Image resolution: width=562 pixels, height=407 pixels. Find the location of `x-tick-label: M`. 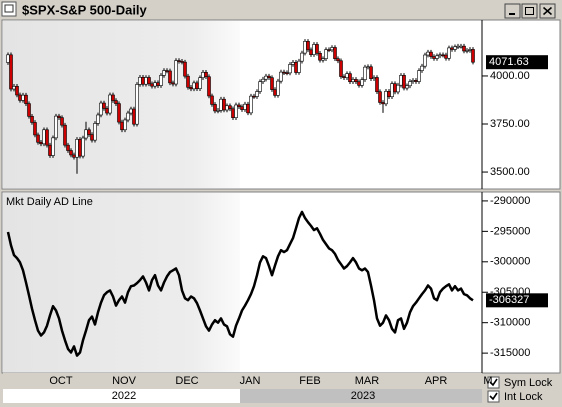

x-tick-label: M is located at coordinates (487, 381).